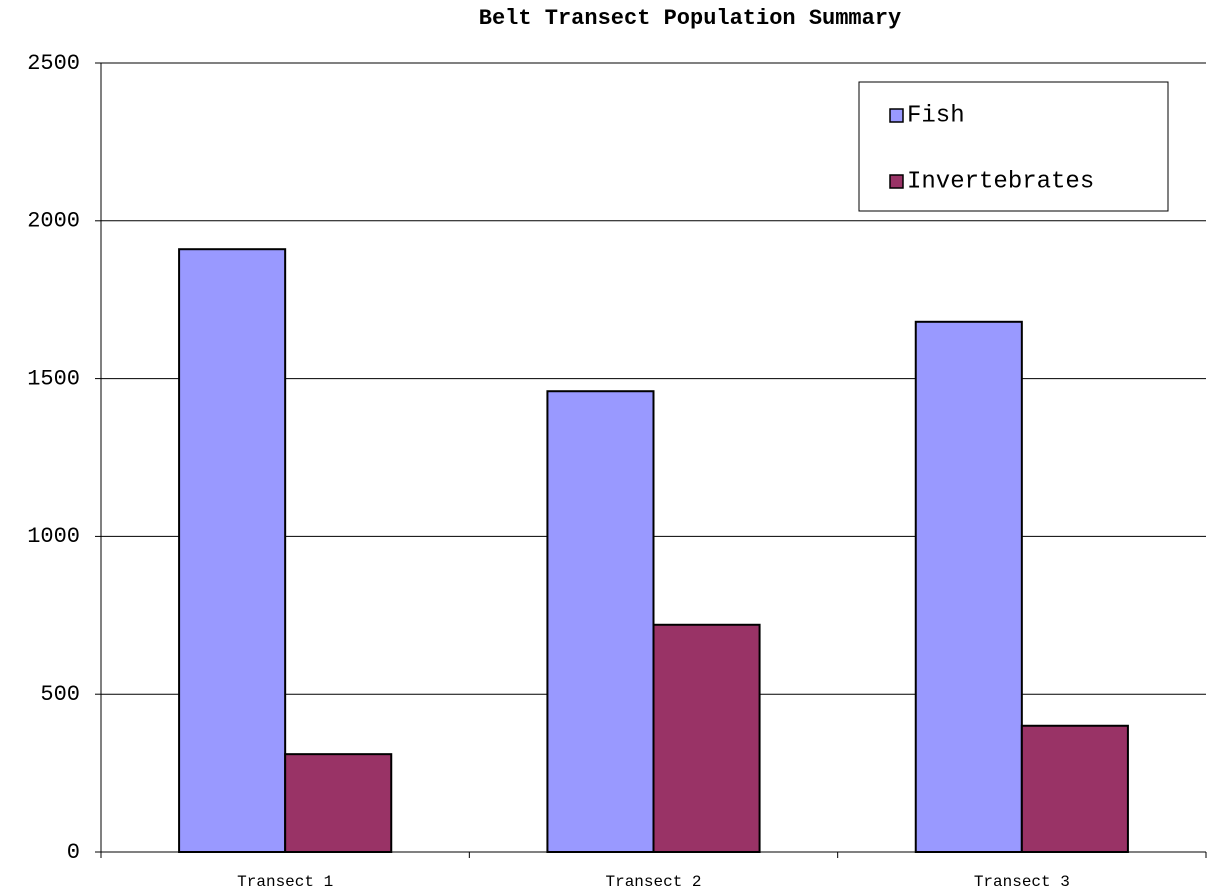 The image size is (1207, 894). What do you see at coordinates (1022, 882) in the screenshot?
I see `x-tick-label: Transect 3` at bounding box center [1022, 882].